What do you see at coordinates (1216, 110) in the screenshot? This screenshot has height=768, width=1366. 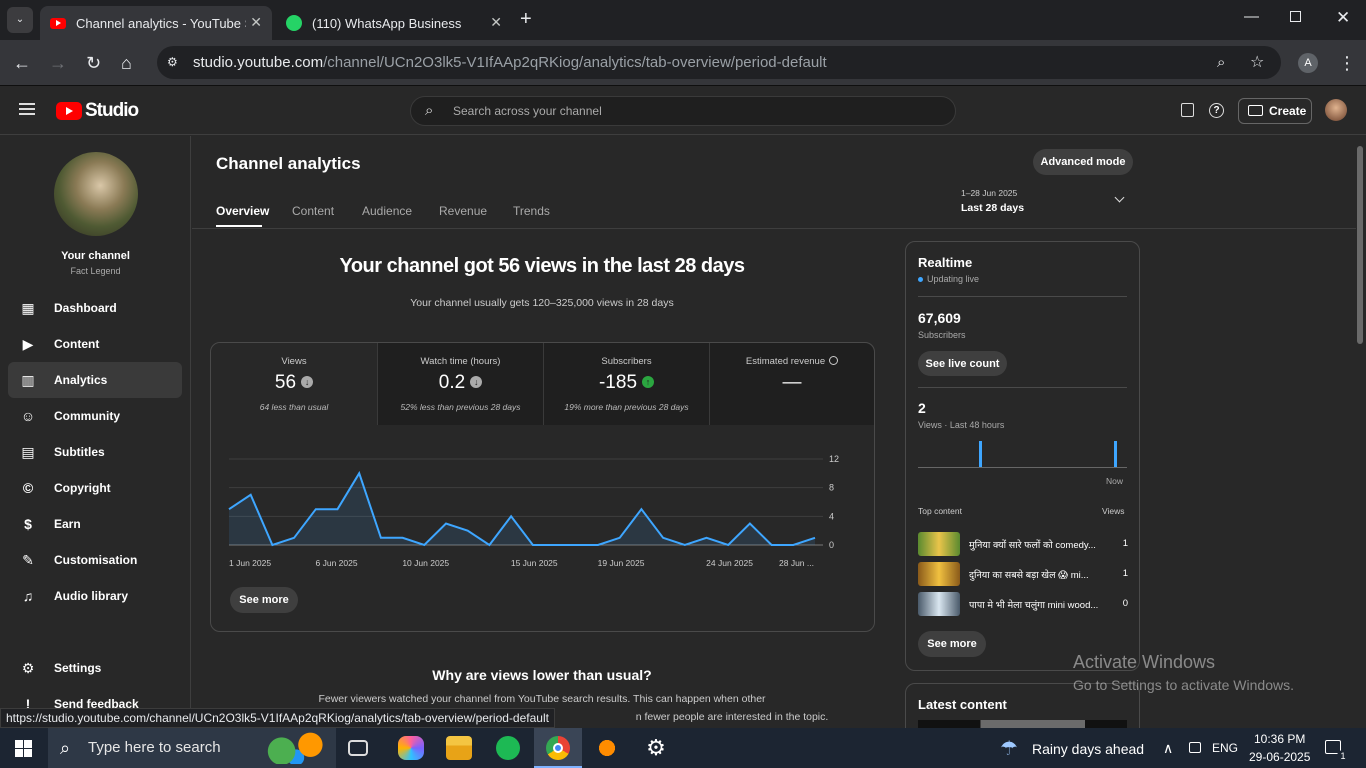 I see `help-icon: ?` at bounding box center [1216, 110].